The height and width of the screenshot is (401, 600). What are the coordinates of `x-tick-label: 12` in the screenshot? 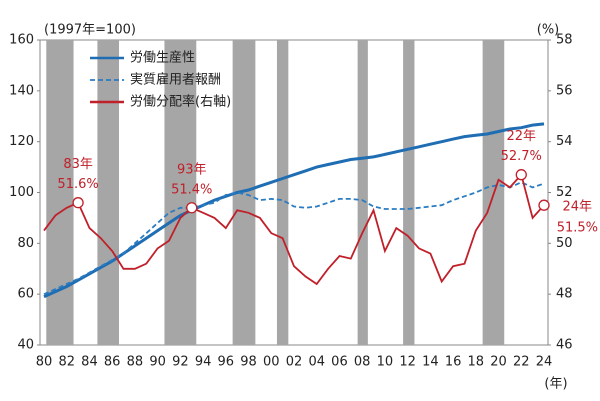 It's located at (407, 362).